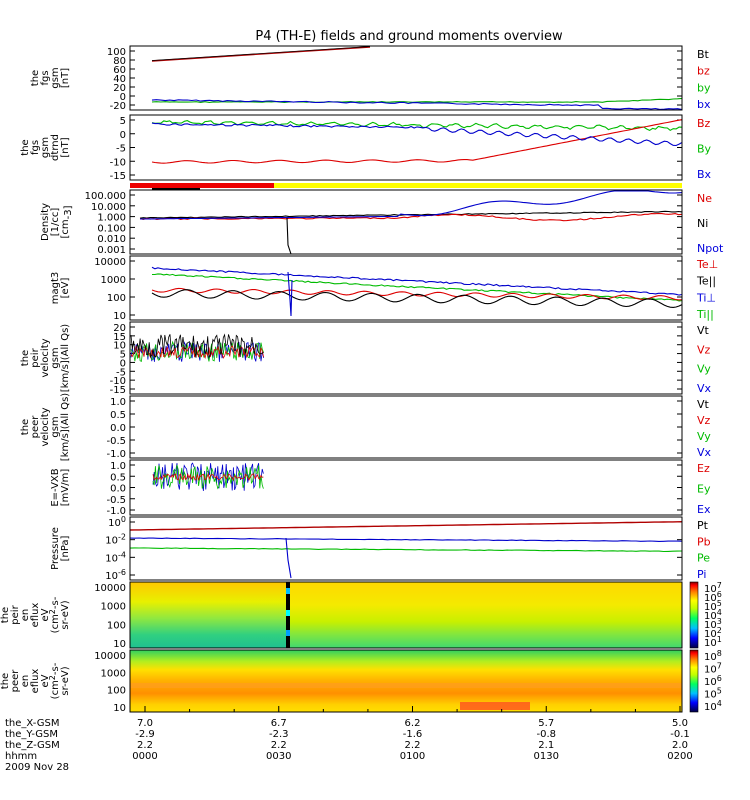  Describe the element at coordinates (197, 352) in the screenshot. I see `series-vz` at that location.